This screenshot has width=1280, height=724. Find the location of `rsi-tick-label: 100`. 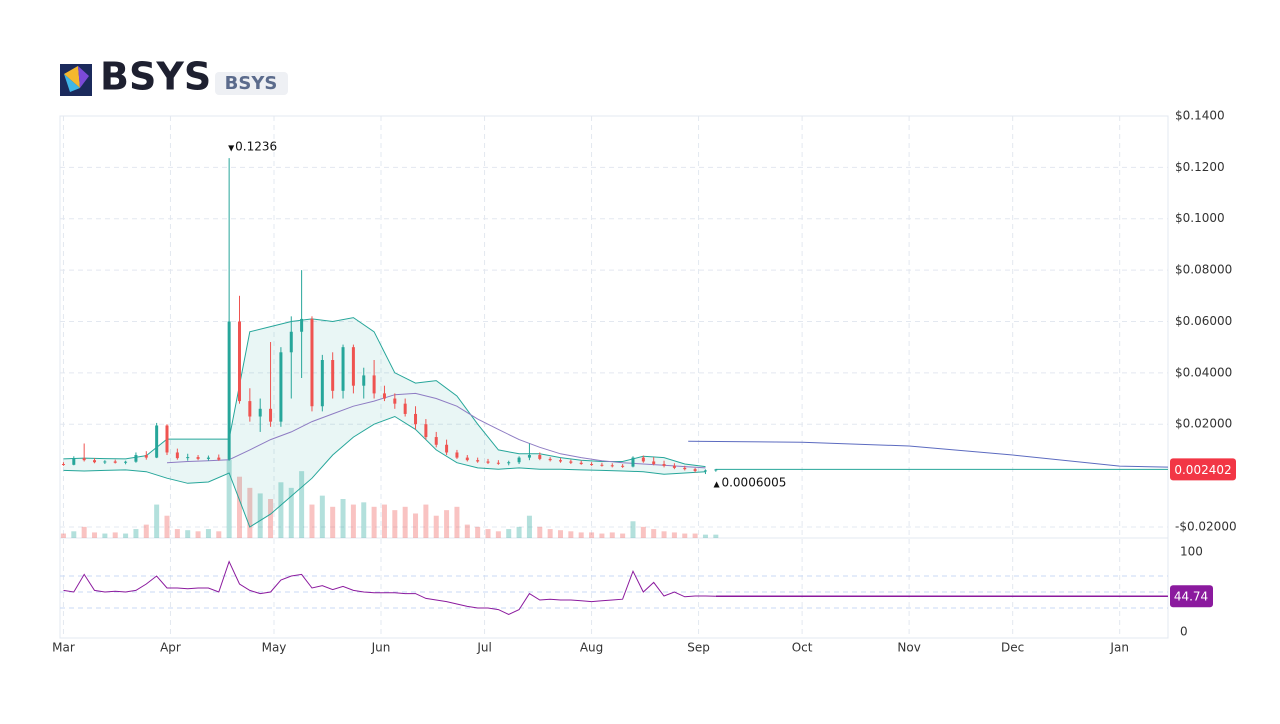

rsi-tick-label: 100 is located at coordinates (1191, 552).